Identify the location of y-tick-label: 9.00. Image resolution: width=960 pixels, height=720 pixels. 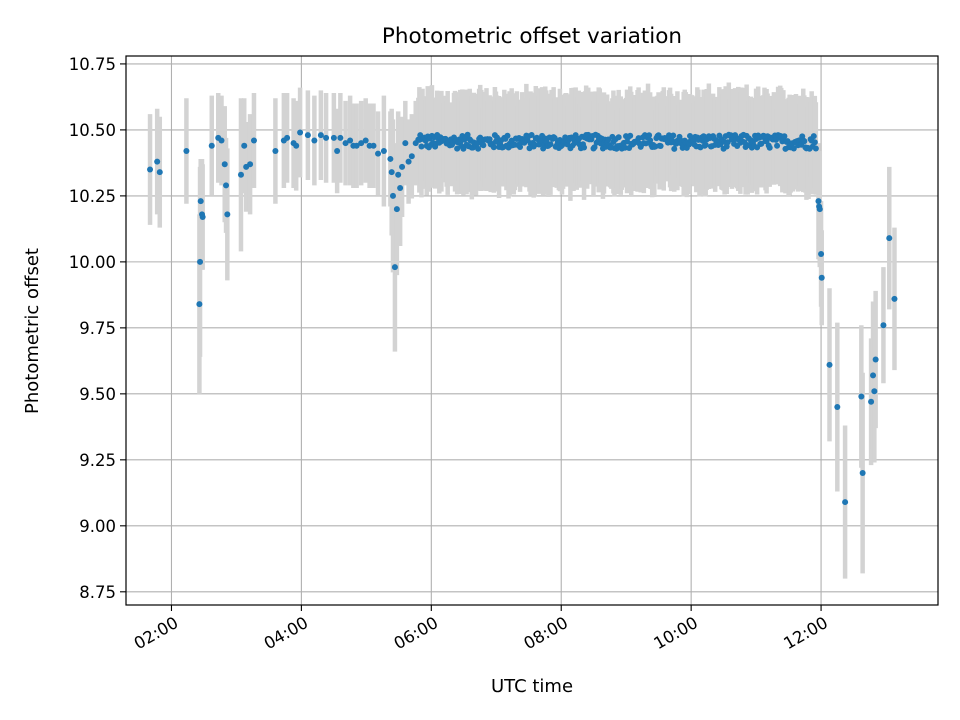
(97, 526).